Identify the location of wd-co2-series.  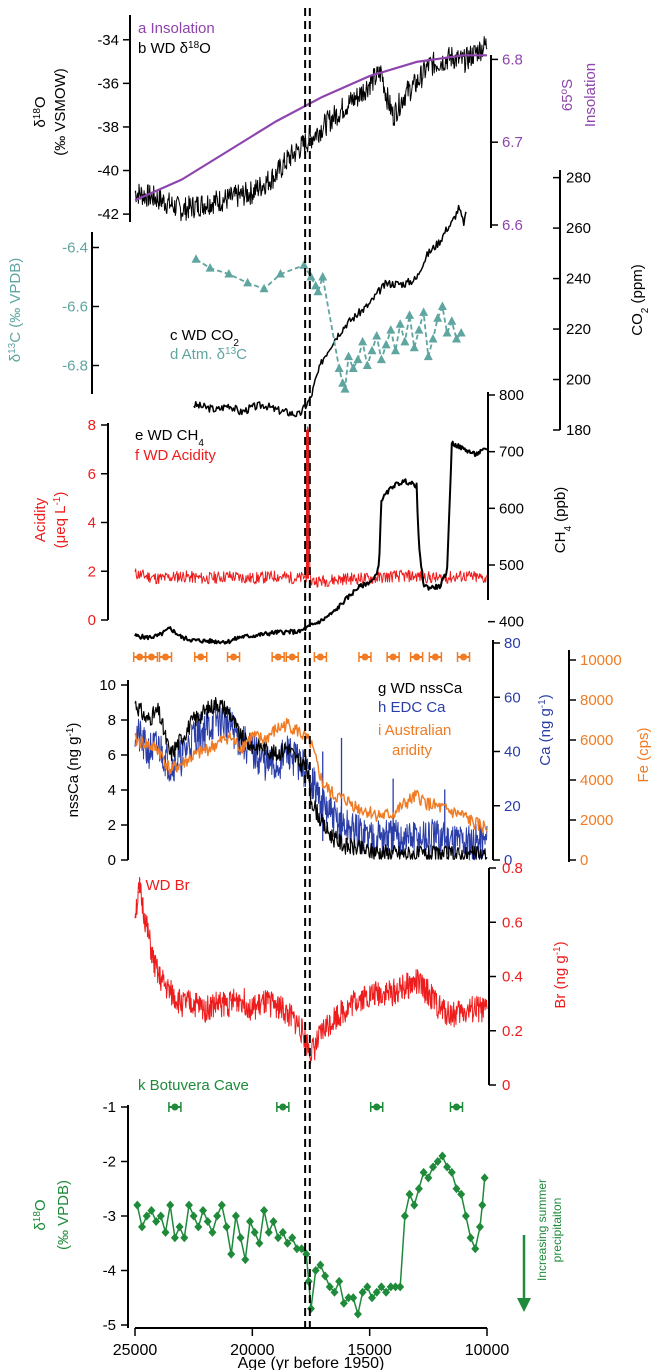
(330, 311).